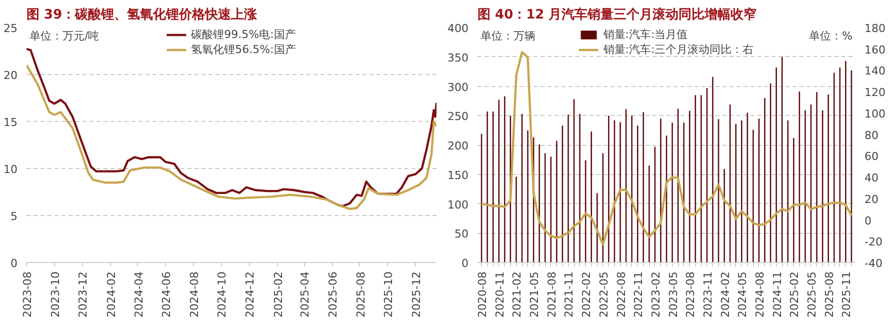 The image size is (896, 326). What do you see at coordinates (873, 242) in the screenshot?
I see `y2-tick-label: -20` at bounding box center [873, 242].